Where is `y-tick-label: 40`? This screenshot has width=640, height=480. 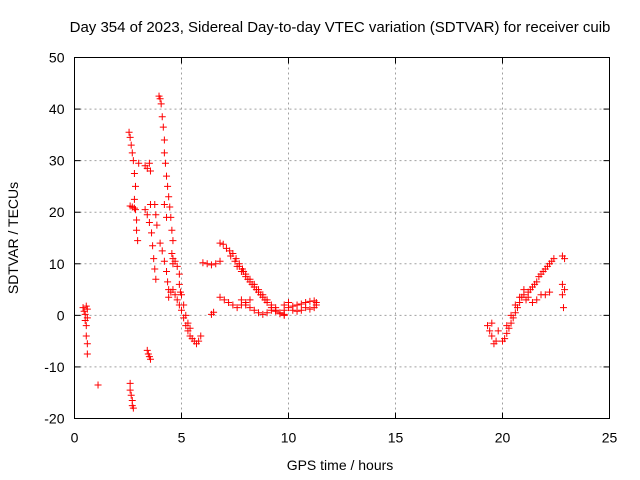 y-tick-label: 40 is located at coordinates (57, 109).